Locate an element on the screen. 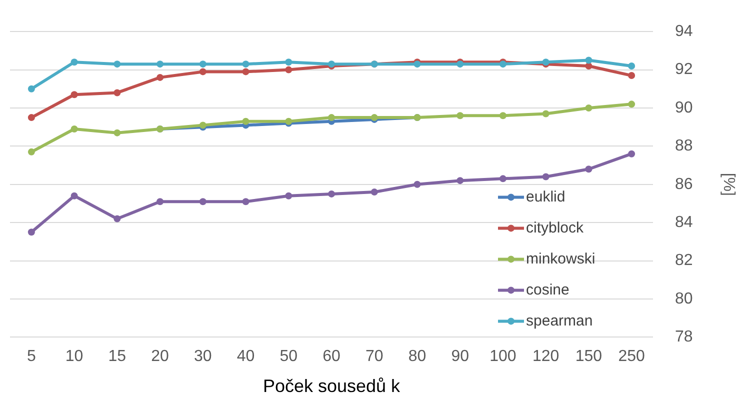 This screenshot has height=402, width=753. y-axis-title: [%] is located at coordinates (728, 184).